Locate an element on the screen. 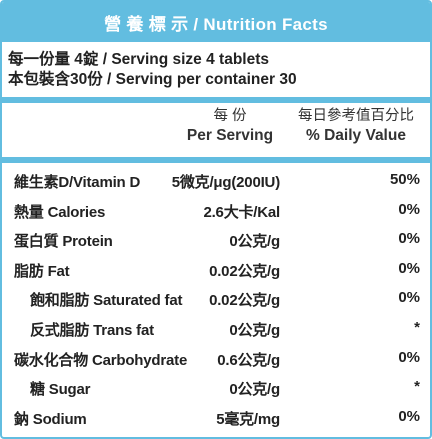 The width and height of the screenshot is (432, 439). nutrient-amount: 2.6大卡/Kal is located at coordinates (241, 212).